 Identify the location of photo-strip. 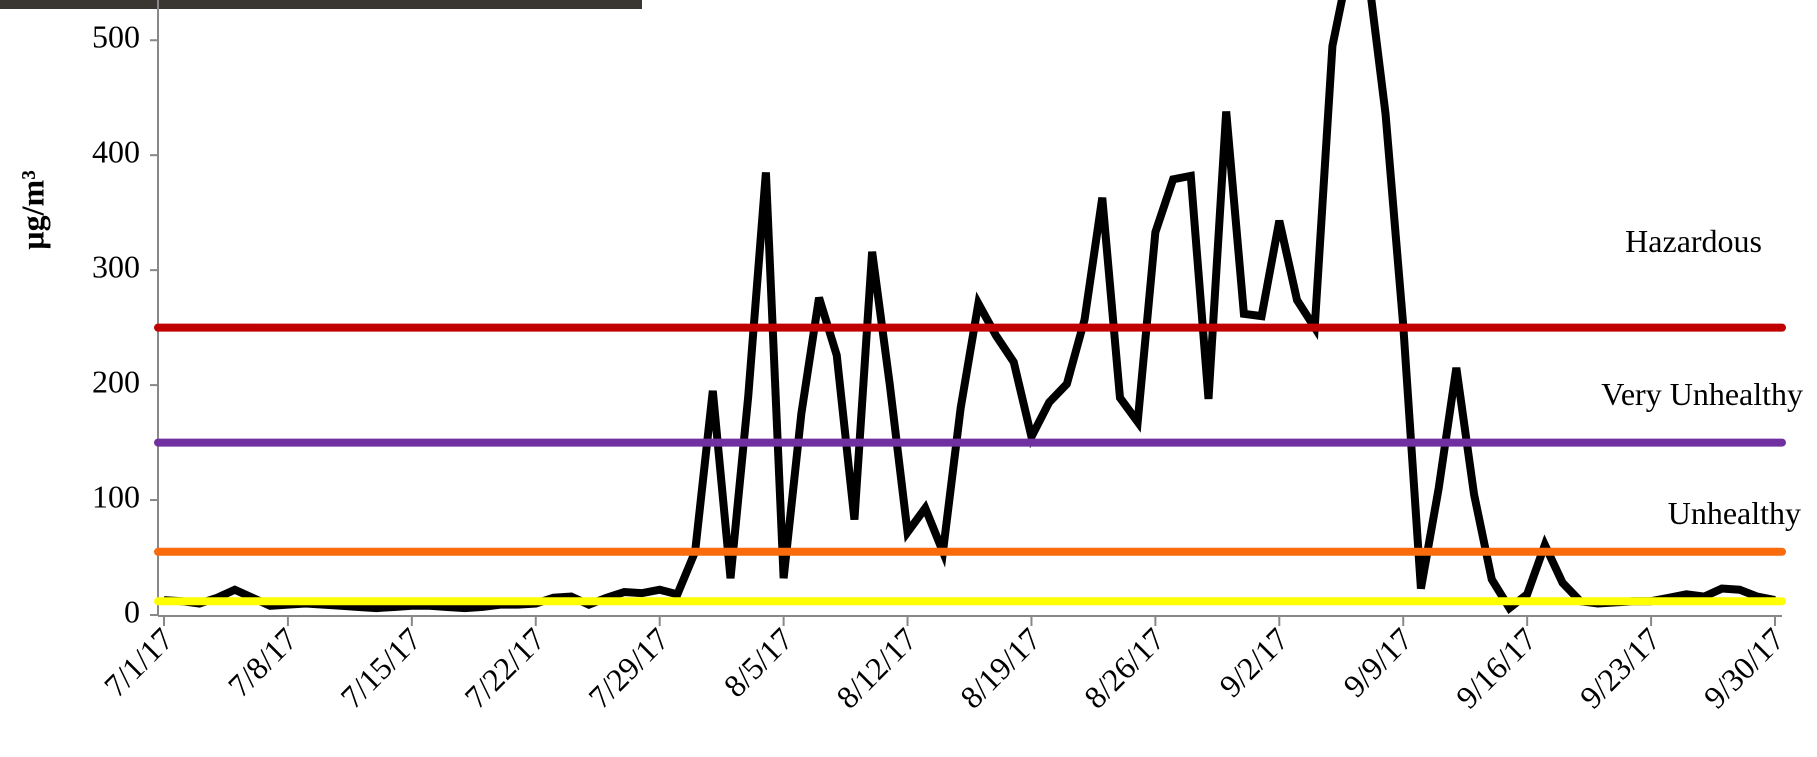
(321, 4).